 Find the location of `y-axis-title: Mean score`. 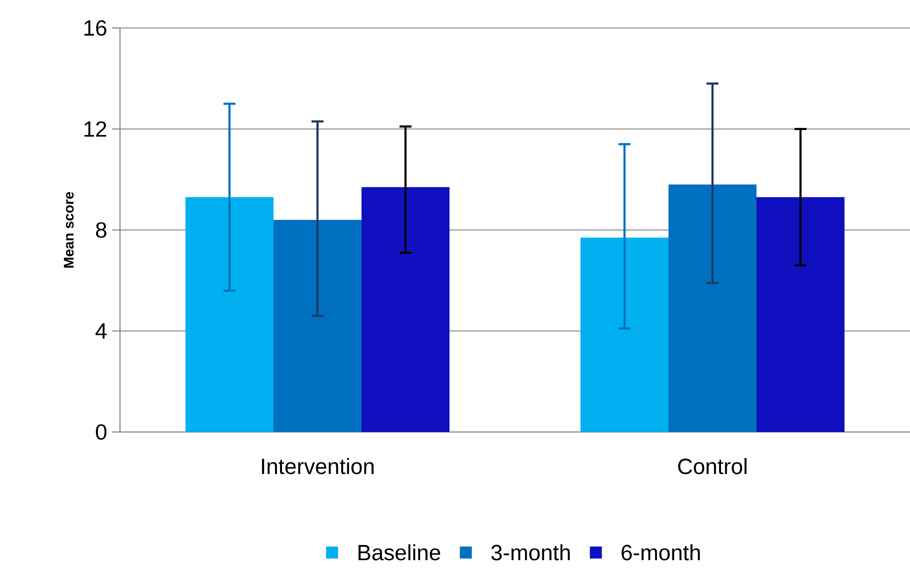

y-axis-title: Mean score is located at coordinates (69, 230).